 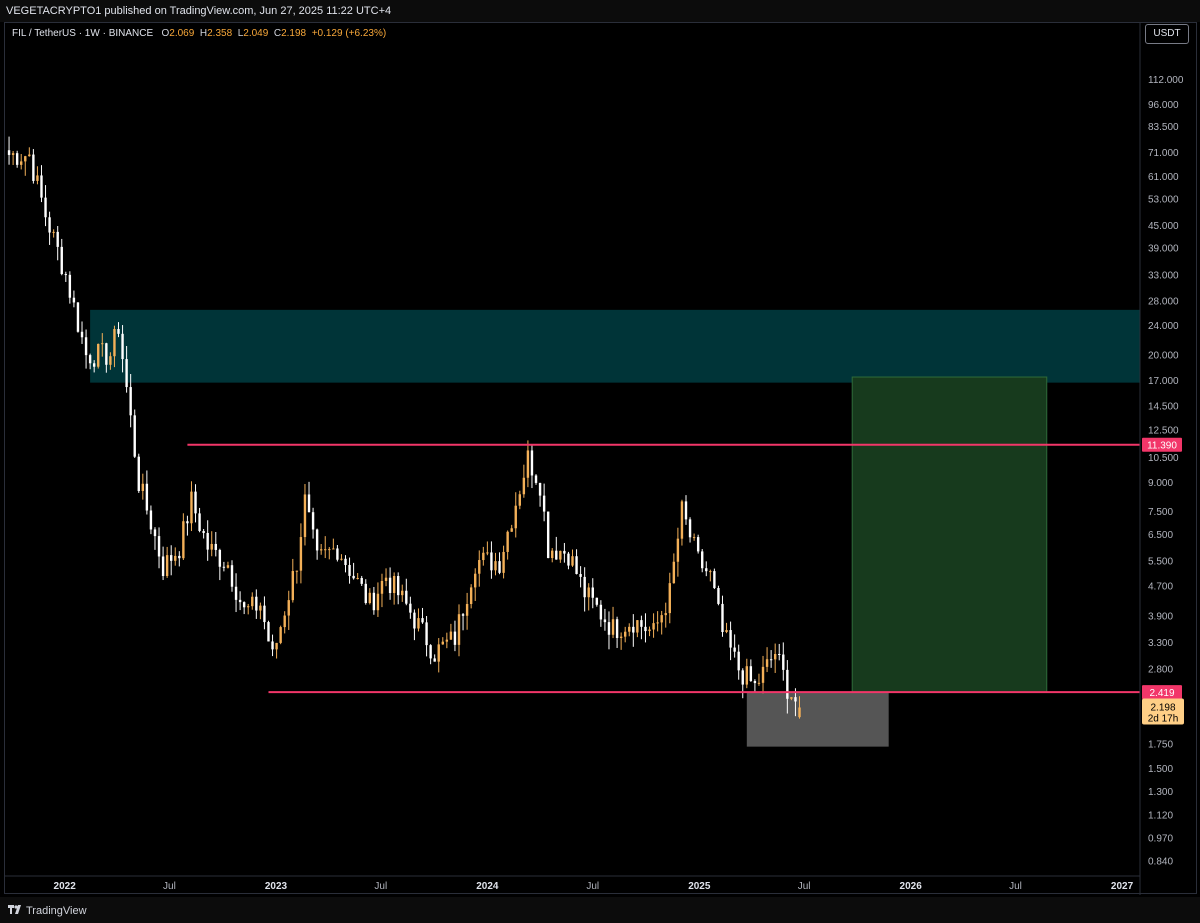 What do you see at coordinates (1163, 458) in the screenshot?
I see `y-tick-label: 10.500` at bounding box center [1163, 458].